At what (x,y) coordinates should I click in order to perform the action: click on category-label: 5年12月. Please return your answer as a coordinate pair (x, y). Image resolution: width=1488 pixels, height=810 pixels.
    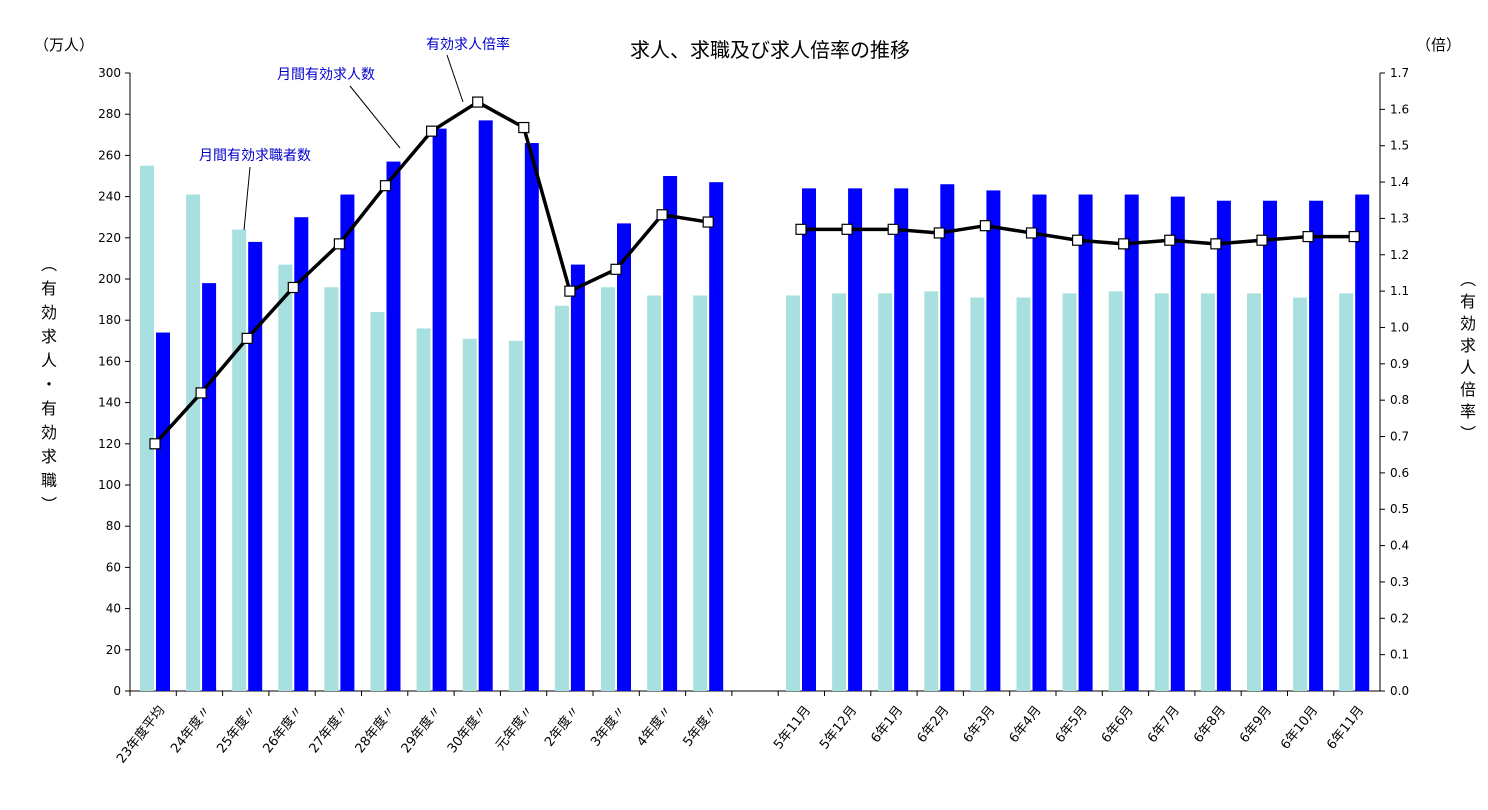
    Looking at the image, I should click on (838, 727).